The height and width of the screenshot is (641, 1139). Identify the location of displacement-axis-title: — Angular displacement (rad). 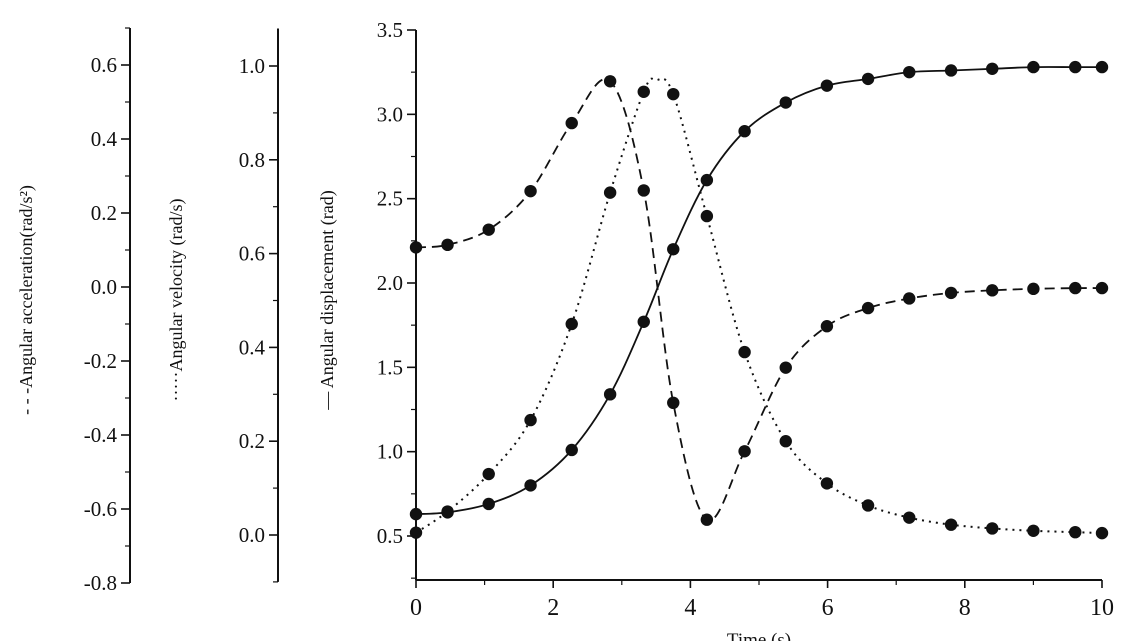
(327, 300).